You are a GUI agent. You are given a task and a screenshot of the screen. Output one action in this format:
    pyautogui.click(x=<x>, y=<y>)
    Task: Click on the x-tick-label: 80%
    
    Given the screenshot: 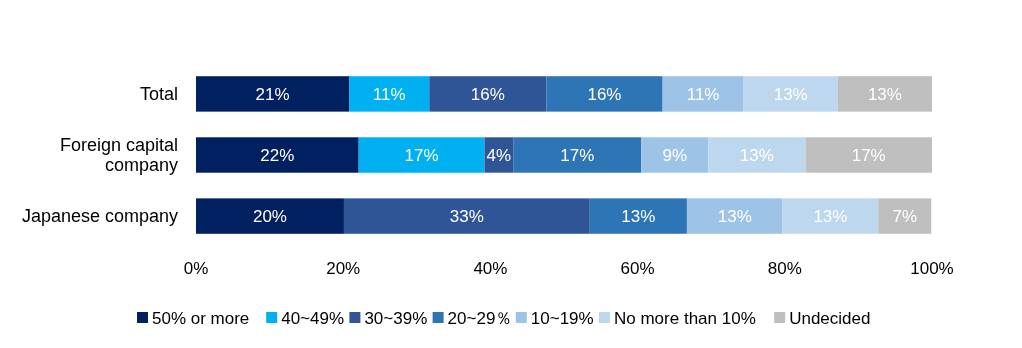 What is the action you would take?
    pyautogui.click(x=784, y=268)
    